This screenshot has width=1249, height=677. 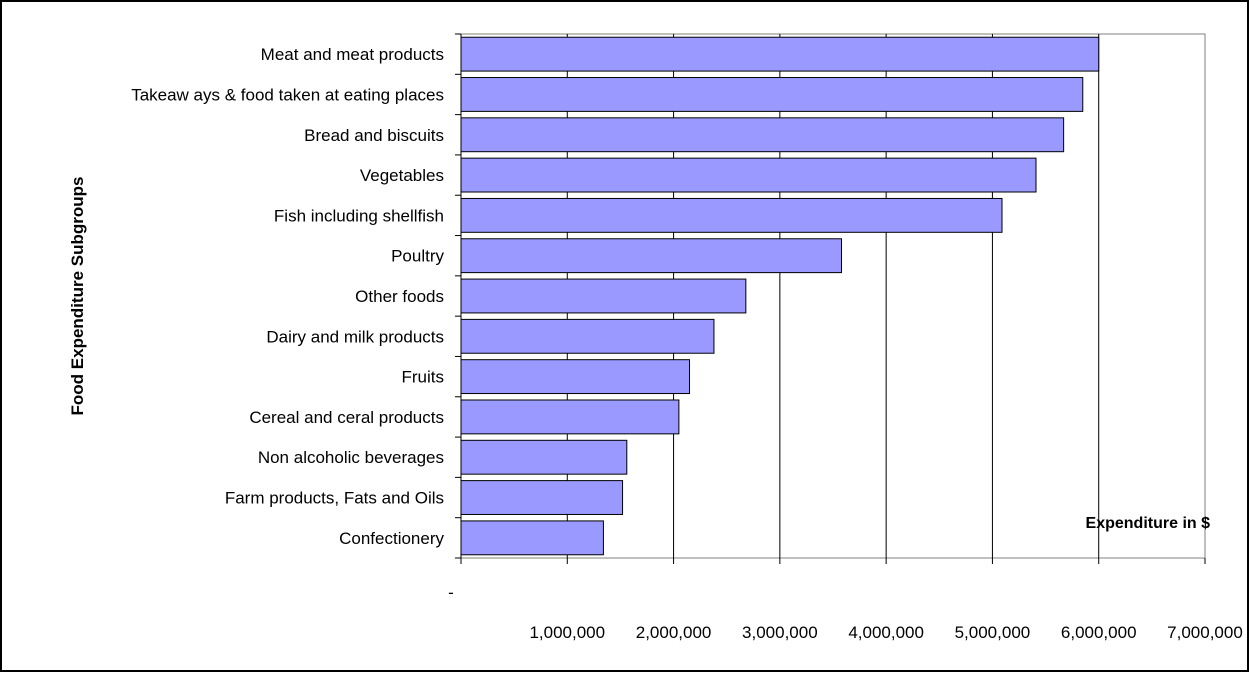 What do you see at coordinates (399, 296) in the screenshot?
I see `category-label: Other foods` at bounding box center [399, 296].